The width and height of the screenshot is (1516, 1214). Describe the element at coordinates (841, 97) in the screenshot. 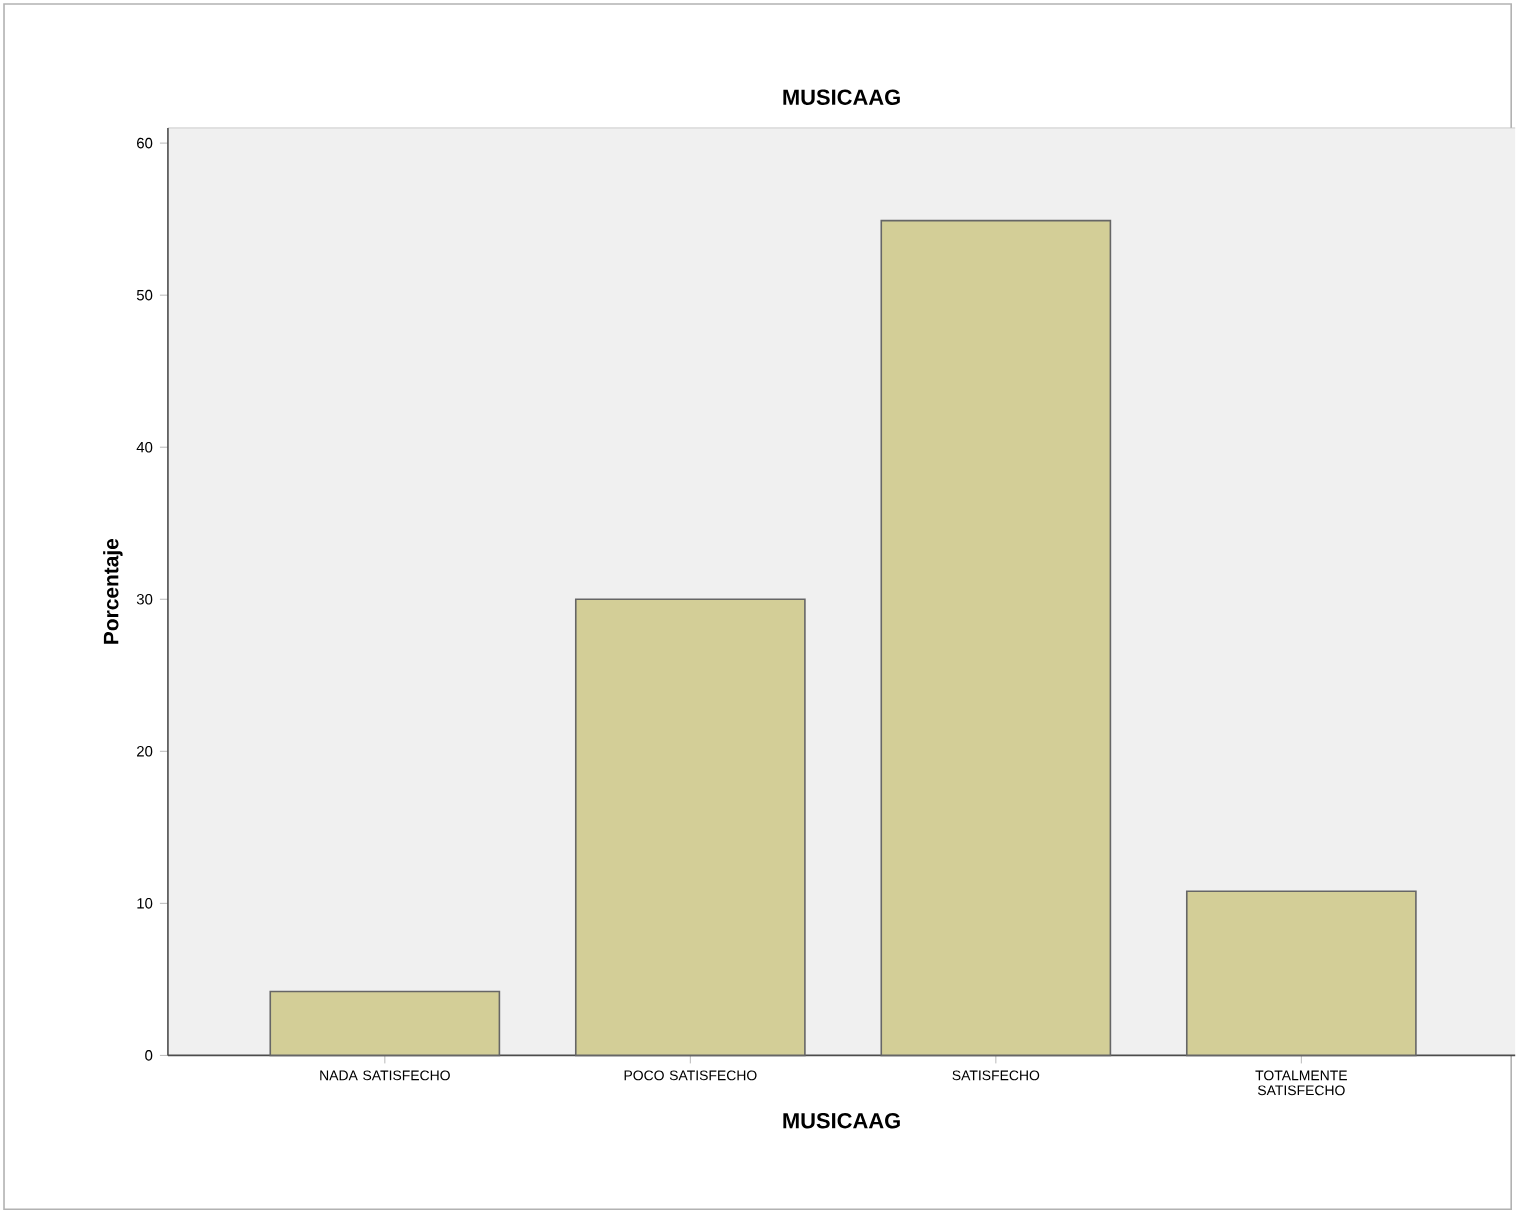

I see `chart-title: MUSICAAG` at that location.